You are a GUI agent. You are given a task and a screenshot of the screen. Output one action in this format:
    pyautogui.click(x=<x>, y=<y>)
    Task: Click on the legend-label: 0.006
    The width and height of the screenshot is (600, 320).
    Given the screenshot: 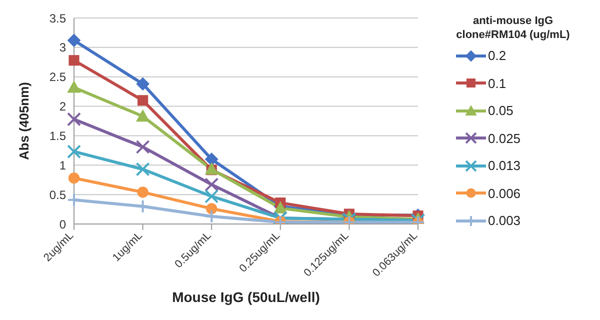 What is the action you would take?
    pyautogui.click(x=504, y=193)
    